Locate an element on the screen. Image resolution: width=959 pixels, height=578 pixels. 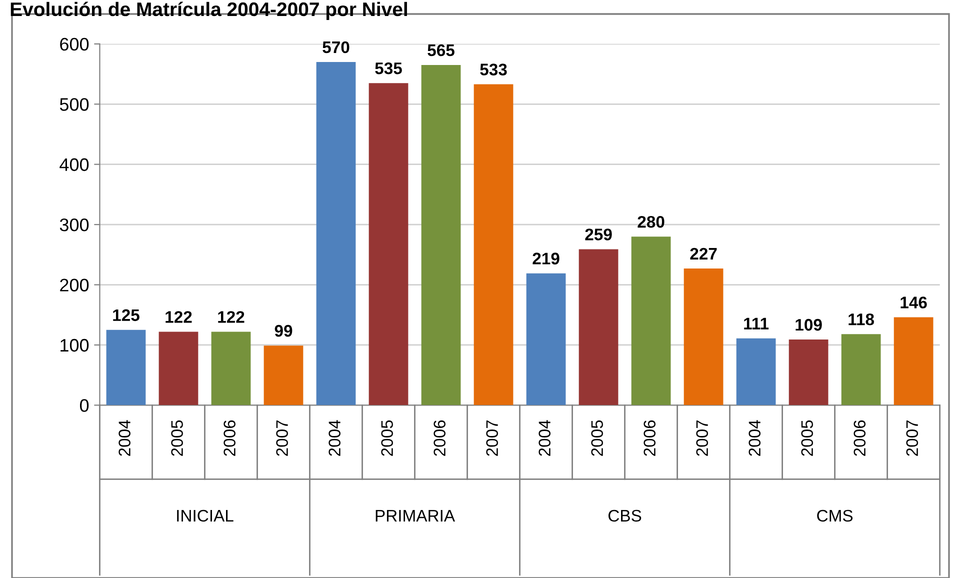
data-label: 227 is located at coordinates (703, 254).